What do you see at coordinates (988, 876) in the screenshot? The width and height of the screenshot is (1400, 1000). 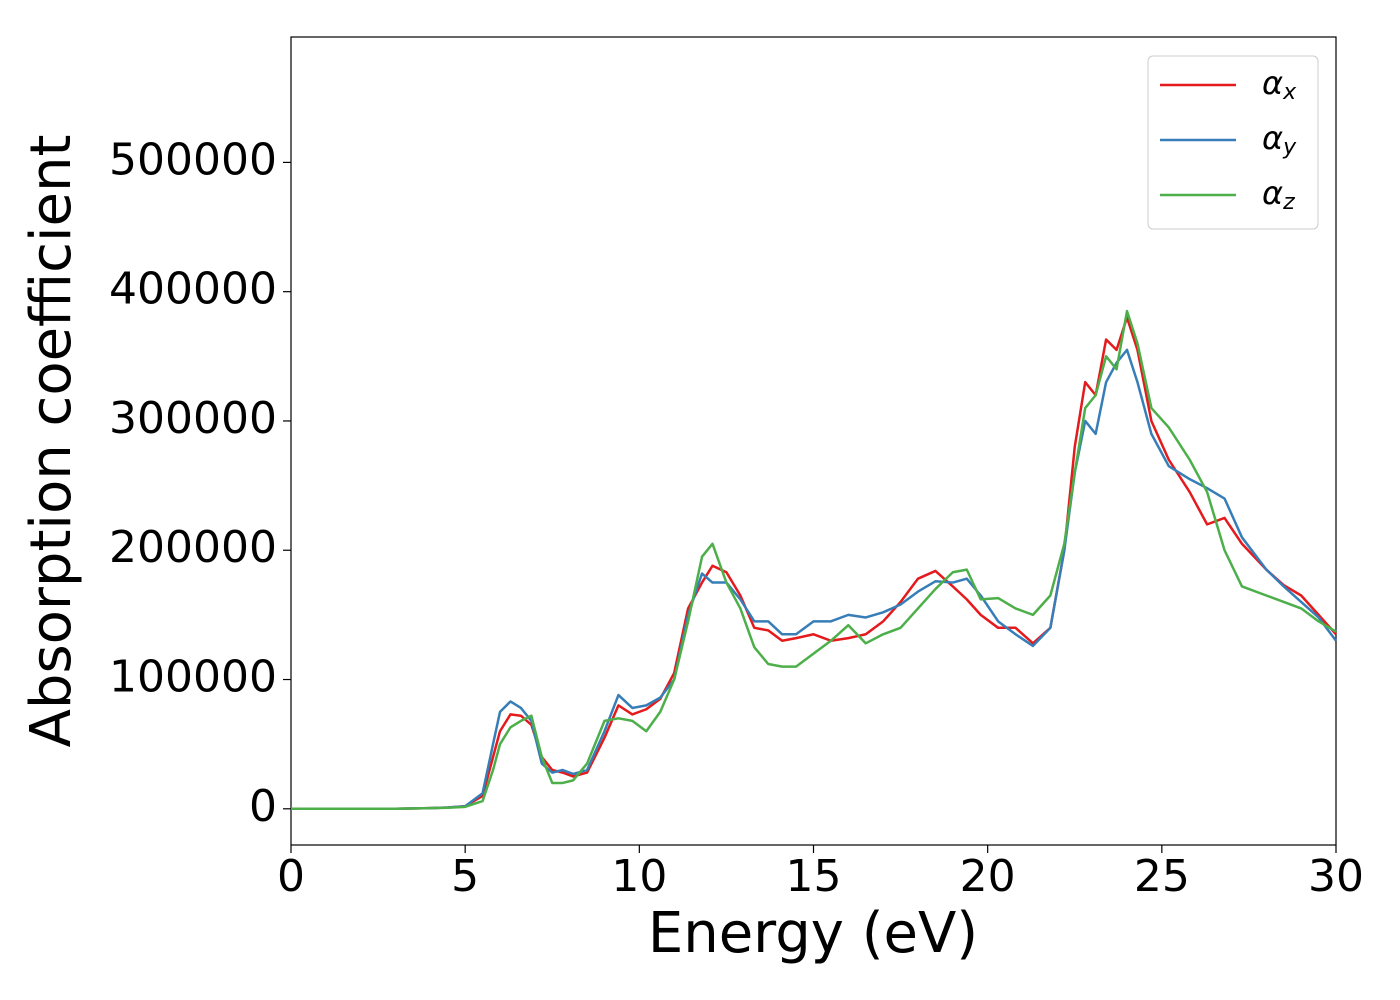 I see `x-tick-label: 20` at bounding box center [988, 876].